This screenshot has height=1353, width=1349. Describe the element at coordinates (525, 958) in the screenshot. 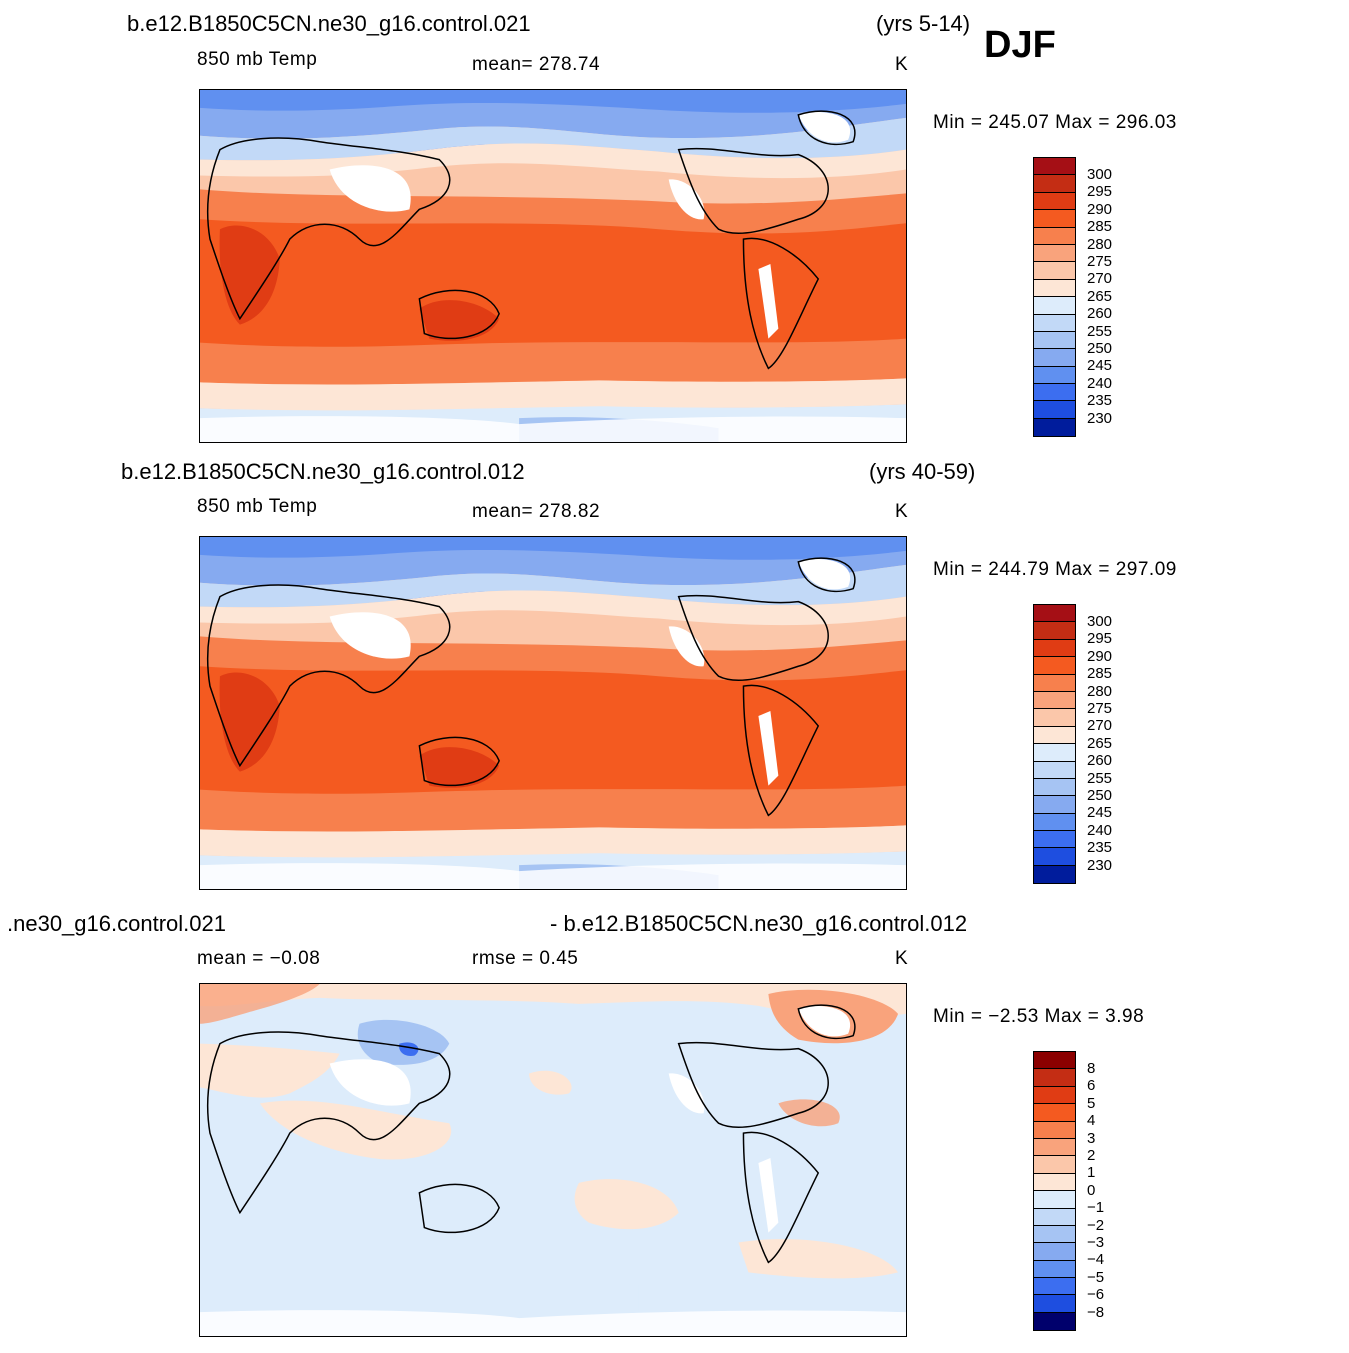

I see `panel3-rmse: rmse = 0.45` at that location.